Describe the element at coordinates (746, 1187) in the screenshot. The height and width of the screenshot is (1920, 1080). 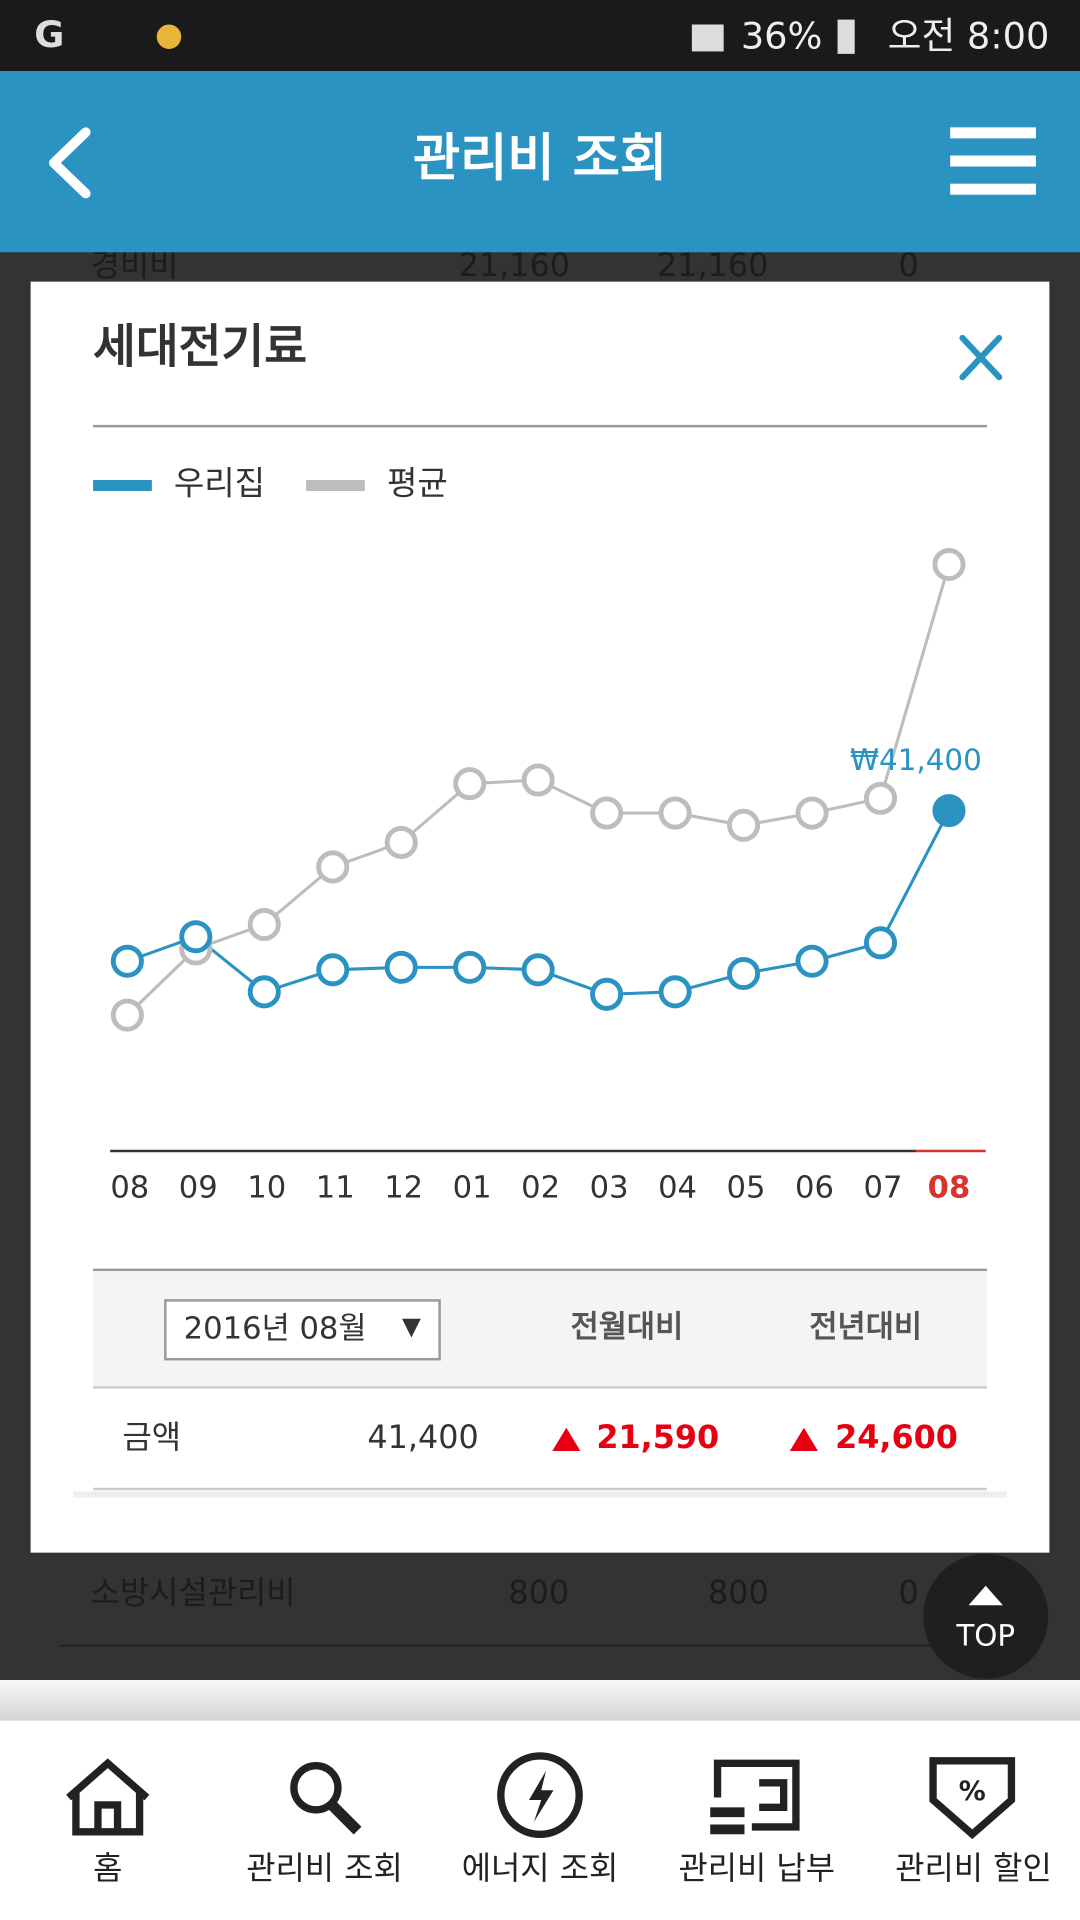
I see `x-tick-label: 05` at that location.